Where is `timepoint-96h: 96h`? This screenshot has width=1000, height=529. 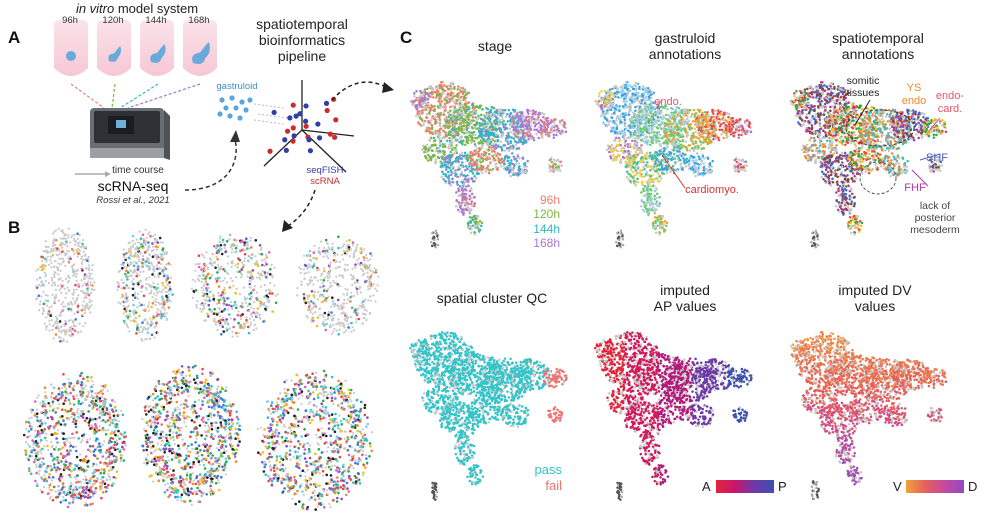 timepoint-96h: 96h is located at coordinates (70, 20).